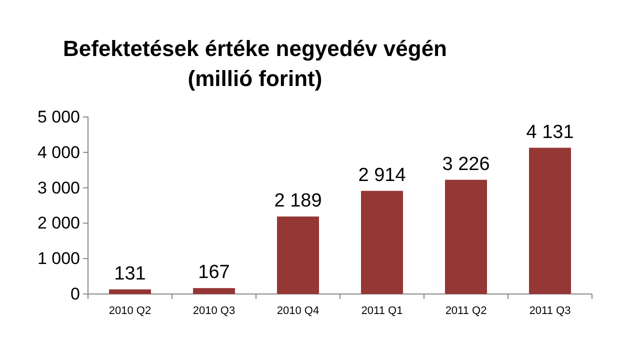 The height and width of the screenshot is (346, 628). What do you see at coordinates (58, 258) in the screenshot?
I see `y-tick-label: 1 000` at bounding box center [58, 258].